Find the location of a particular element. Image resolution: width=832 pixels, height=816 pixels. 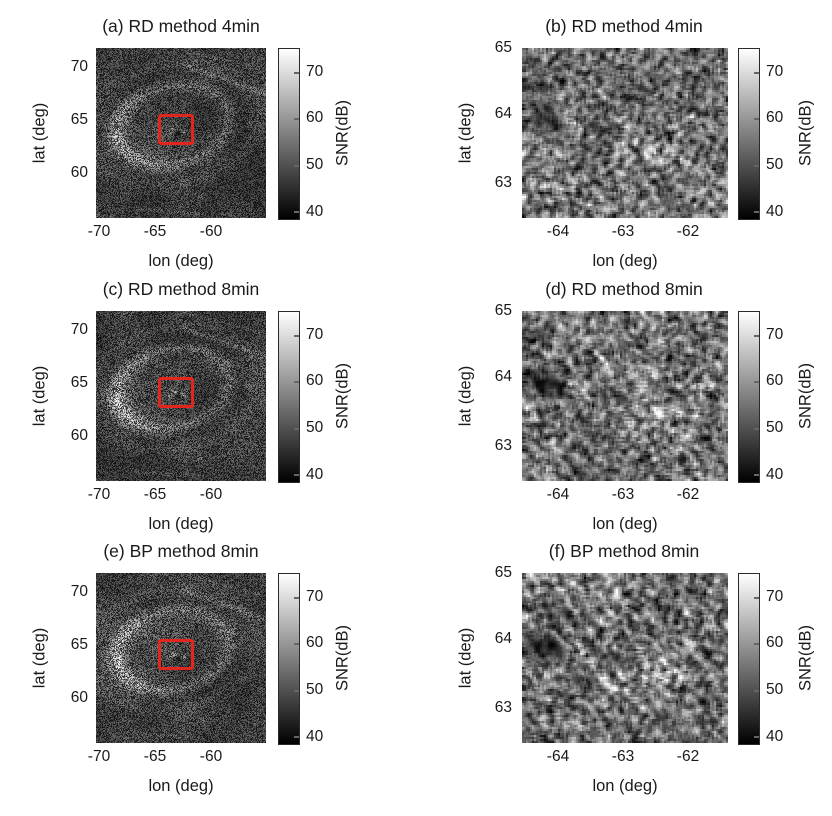

panel-c-xlabel: lon (deg) is located at coordinates (181, 524).